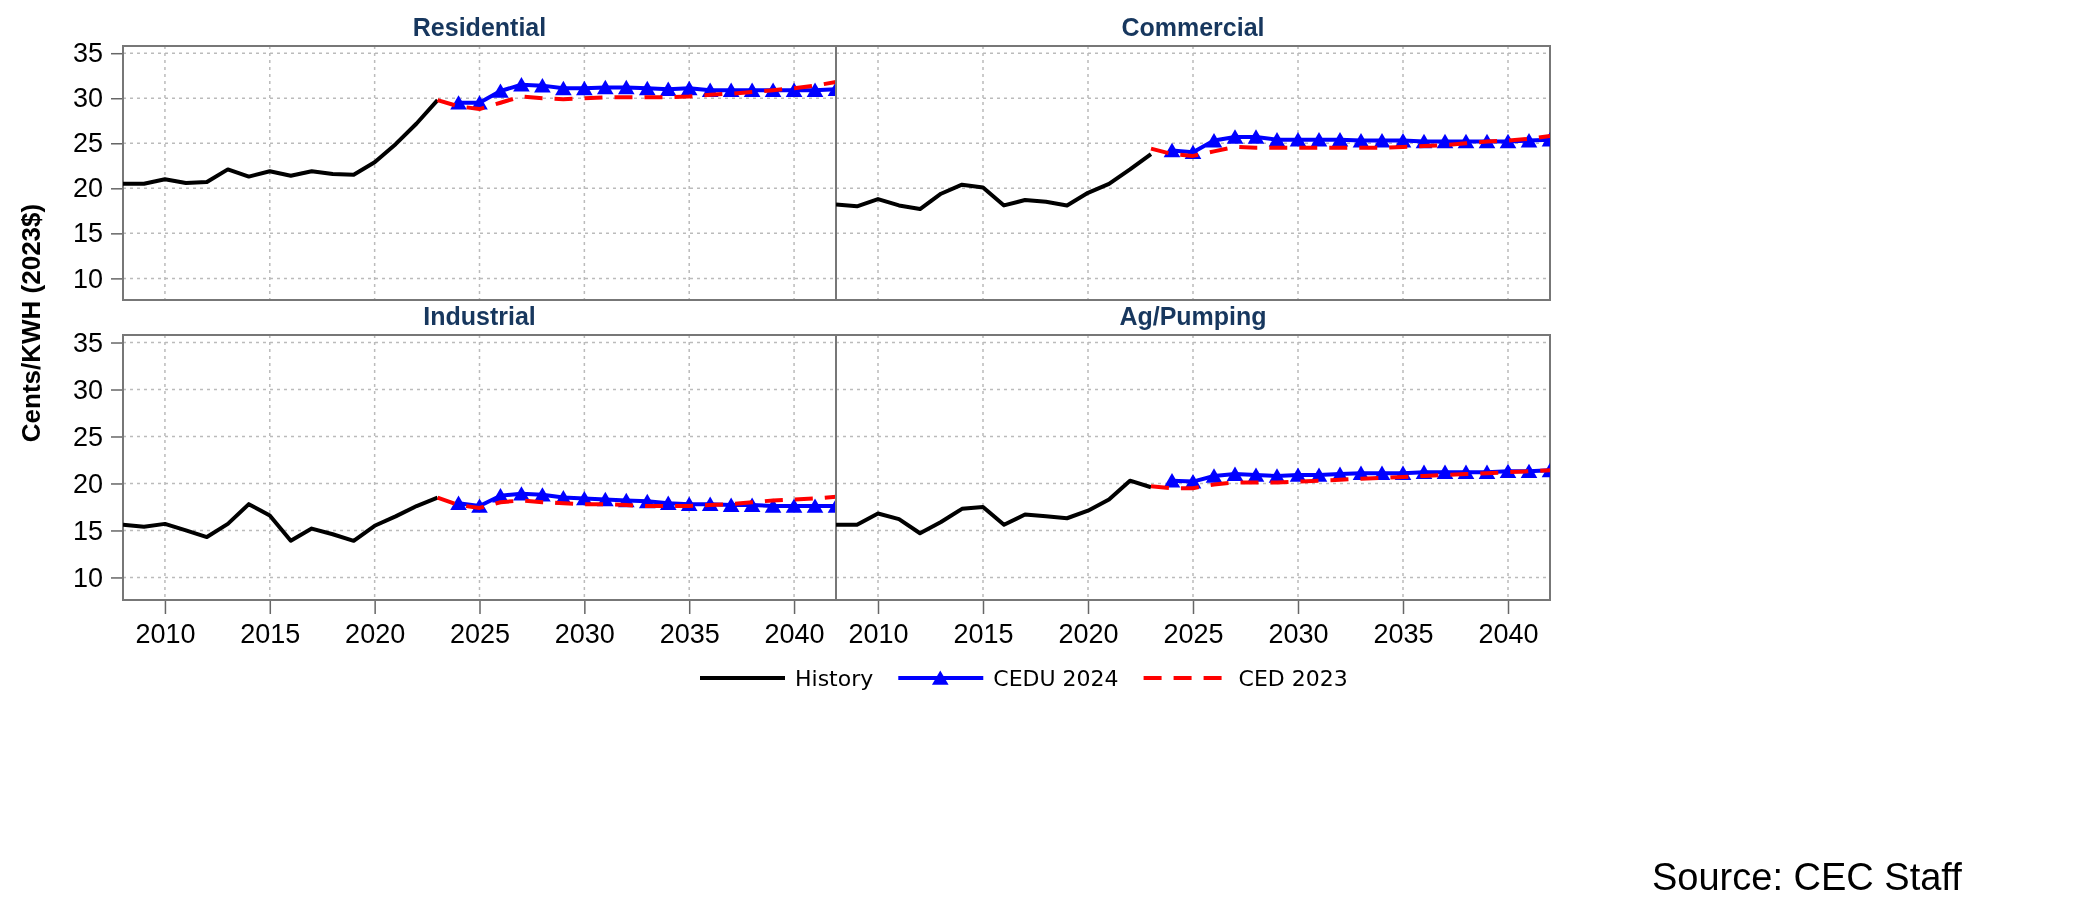 This screenshot has width=2092, height=920. What do you see at coordinates (31, 323) in the screenshot?
I see `y-axis-title: Cents/KWH (2023$)` at bounding box center [31, 323].